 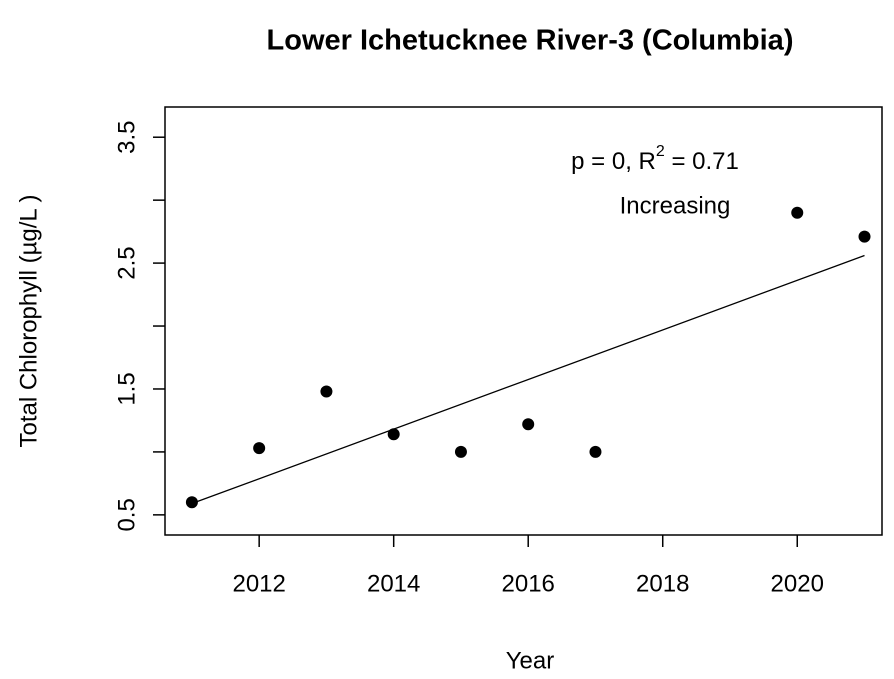 I want to click on trend-label: Increasing, so click(x=675, y=205).